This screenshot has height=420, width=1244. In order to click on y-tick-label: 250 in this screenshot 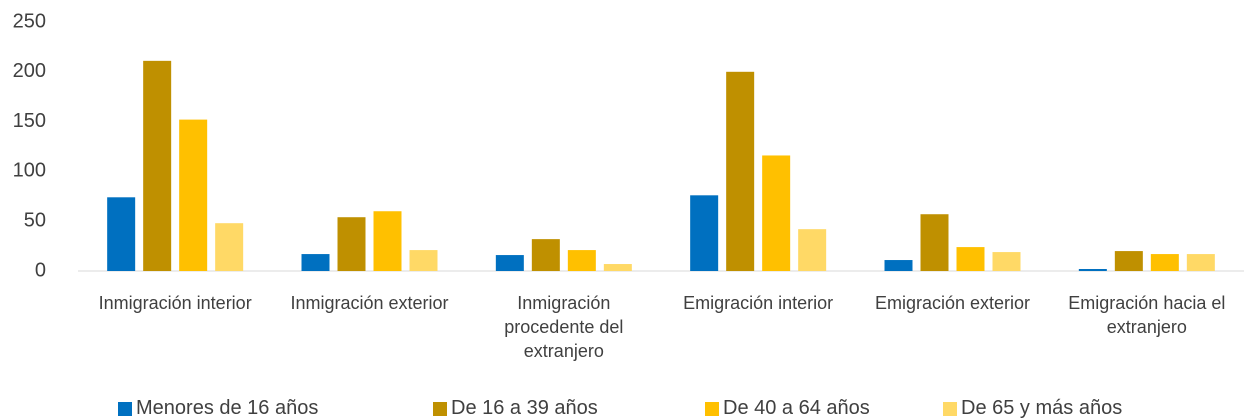, I will do `click(29, 21)`.